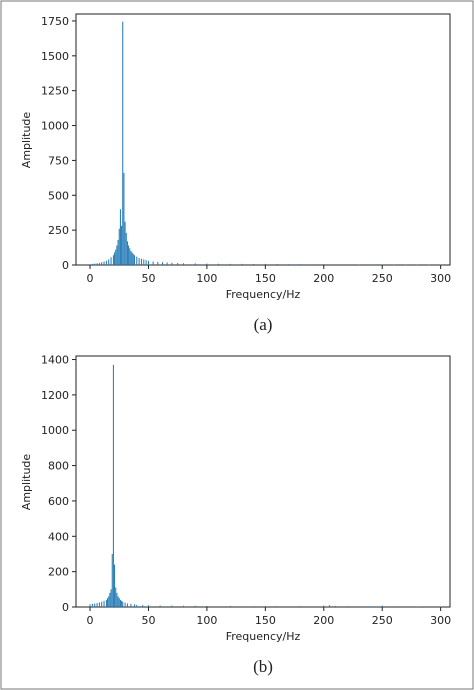 This screenshot has width=474, height=690. Describe the element at coordinates (58, 230) in the screenshot. I see `y-tick-label: 250` at that location.